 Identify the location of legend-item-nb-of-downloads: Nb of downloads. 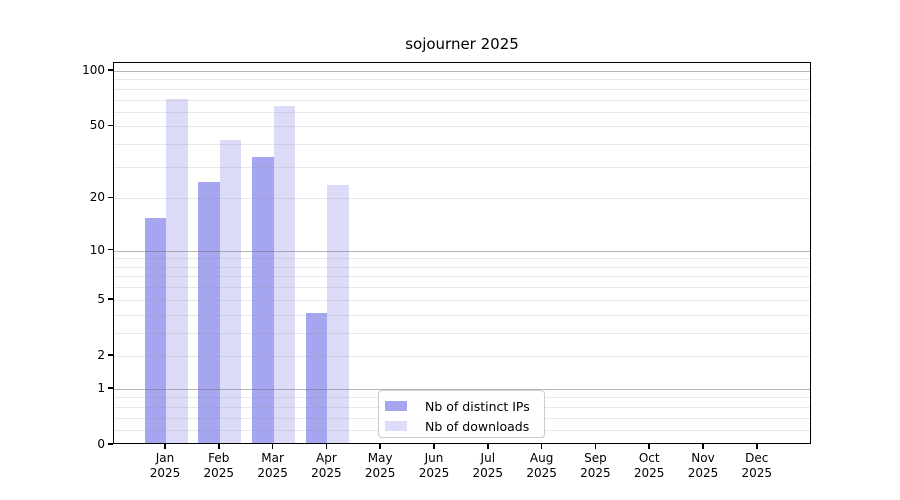
(464, 426).